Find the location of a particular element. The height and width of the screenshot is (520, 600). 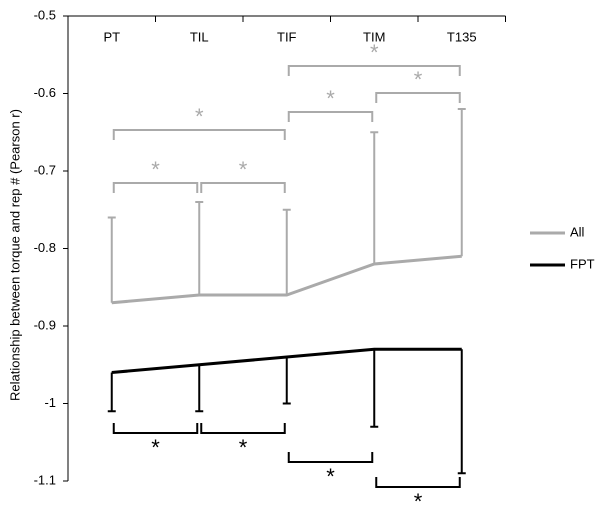

y-tick-label: -1 is located at coordinates (50, 402).